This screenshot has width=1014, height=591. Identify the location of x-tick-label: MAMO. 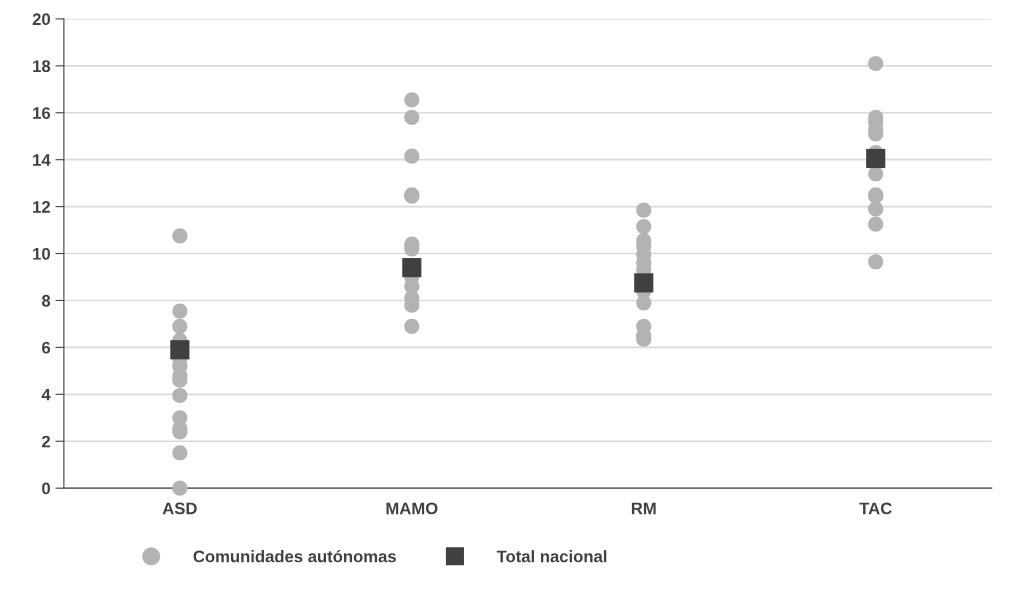
(412, 508).